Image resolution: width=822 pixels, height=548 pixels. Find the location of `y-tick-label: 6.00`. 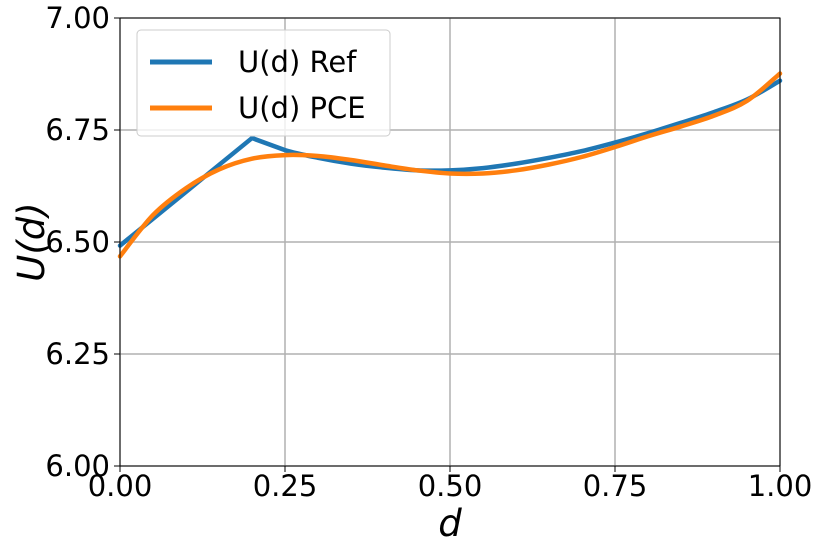

y-tick-label: 6.00 is located at coordinates (77, 466).